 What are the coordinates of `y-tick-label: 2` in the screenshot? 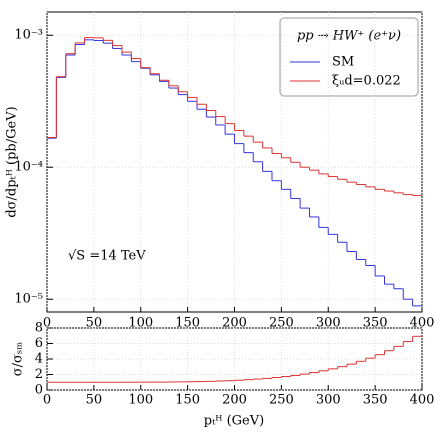 It's located at (39, 374).